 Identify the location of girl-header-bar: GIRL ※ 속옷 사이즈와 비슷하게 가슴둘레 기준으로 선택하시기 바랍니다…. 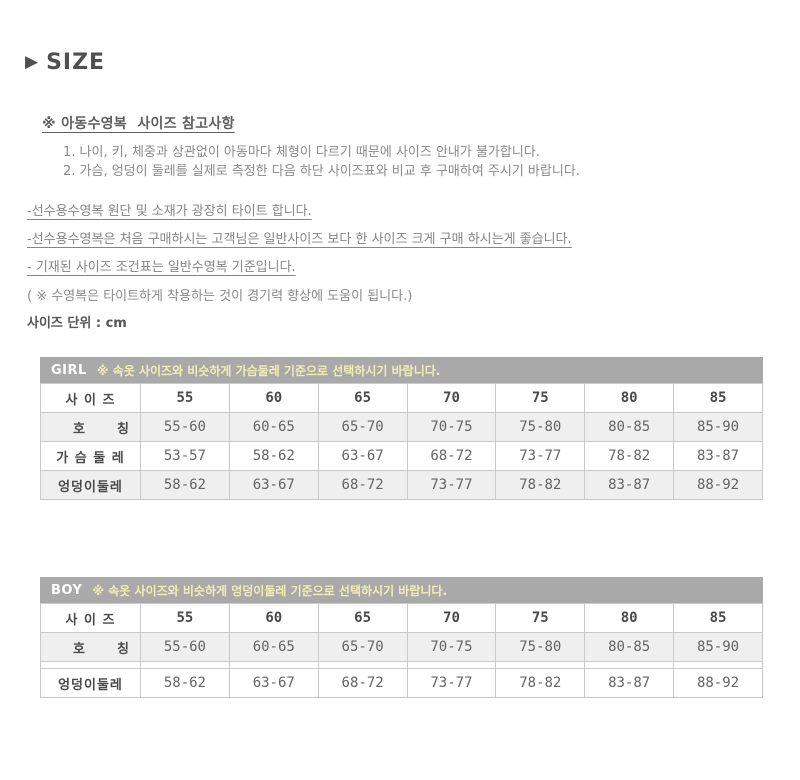
(401, 370).